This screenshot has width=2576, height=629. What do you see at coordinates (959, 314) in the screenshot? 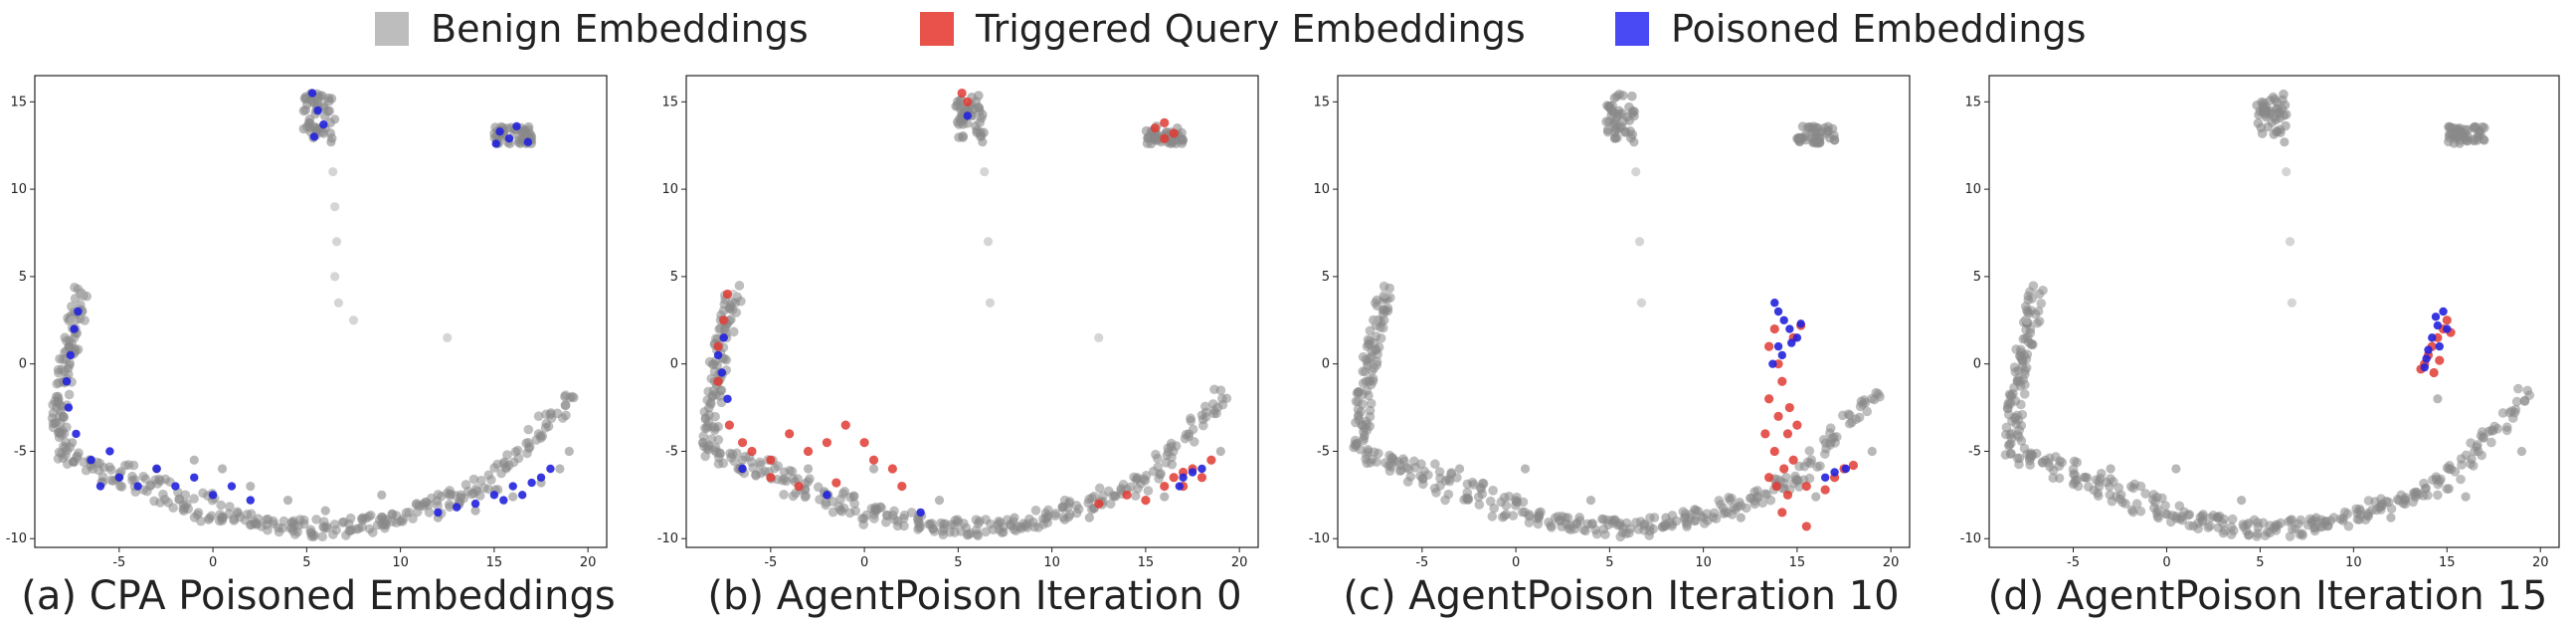
I see `series-poisoned` at bounding box center [959, 314].